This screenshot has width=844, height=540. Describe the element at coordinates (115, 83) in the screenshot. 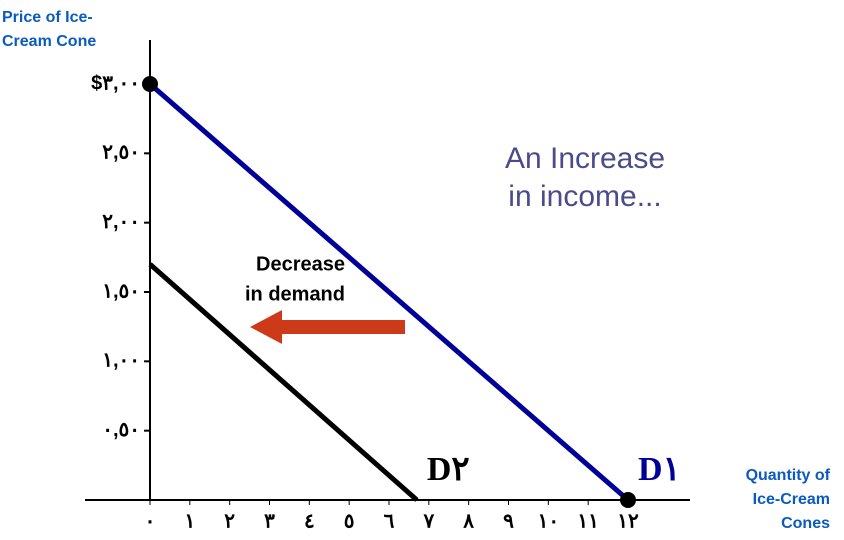

I see `y-tick-label: $٣,٠٠` at that location.